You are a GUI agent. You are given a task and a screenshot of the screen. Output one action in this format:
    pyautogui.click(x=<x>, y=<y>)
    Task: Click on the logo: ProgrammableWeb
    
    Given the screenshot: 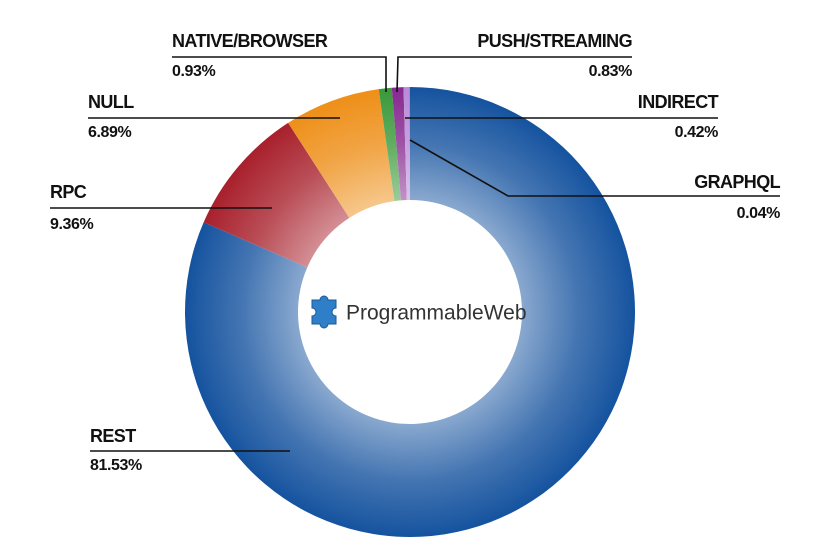 What is the action you would take?
    pyautogui.click(x=419, y=312)
    